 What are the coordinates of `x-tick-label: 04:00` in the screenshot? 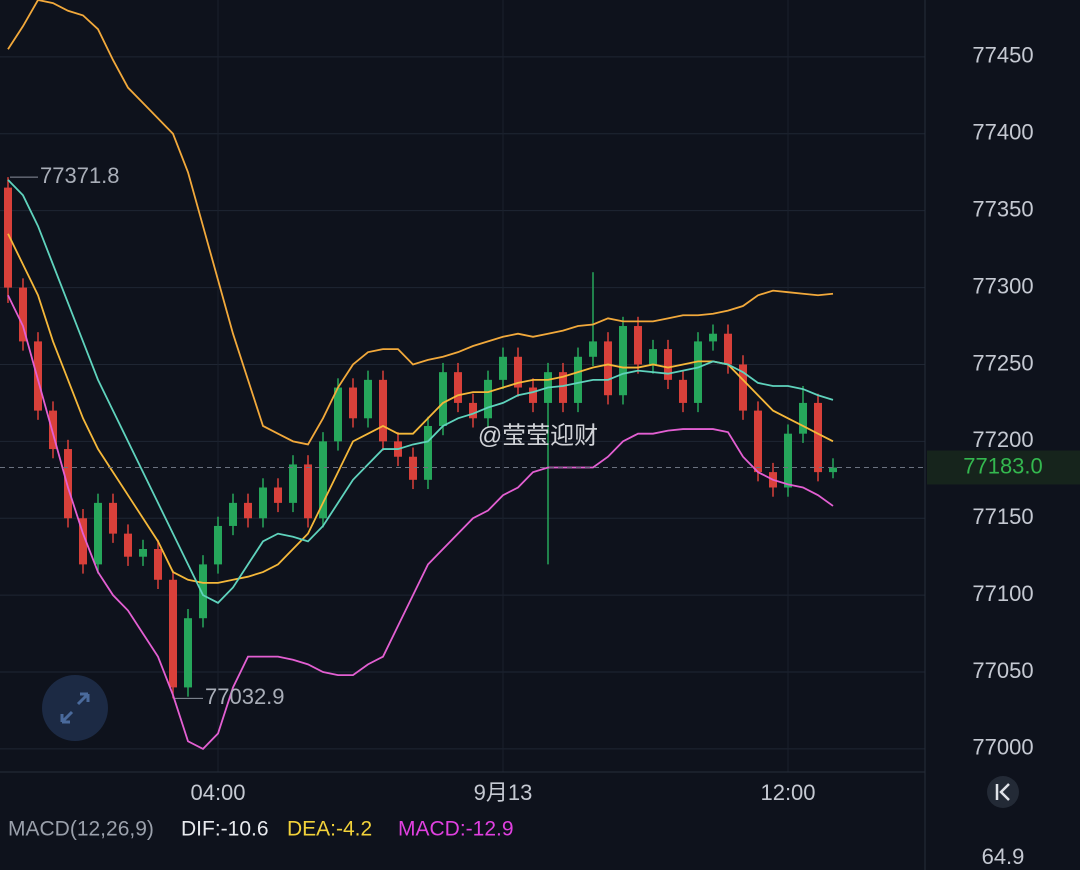 It's located at (217, 792).